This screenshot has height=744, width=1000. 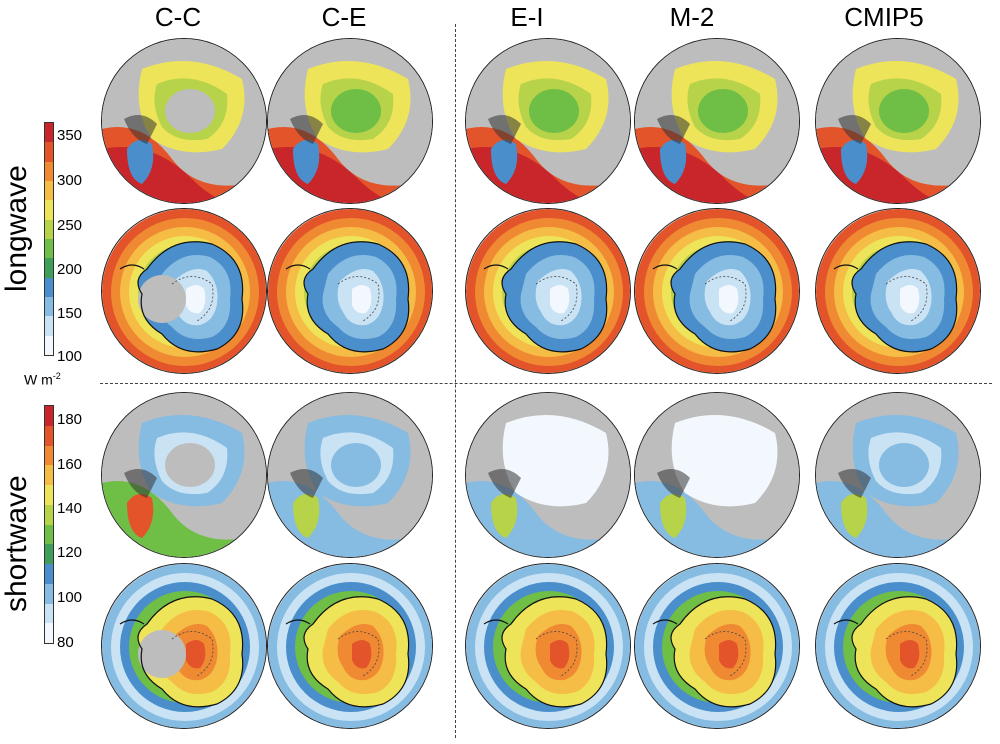 What do you see at coordinates (692, 17) in the screenshot?
I see `column-title-m2: M-2` at bounding box center [692, 17].